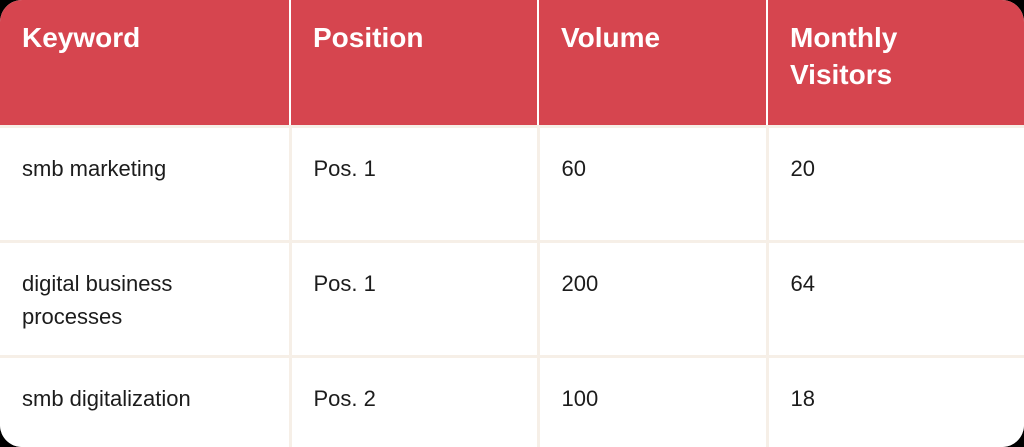 The width and height of the screenshot is (1024, 447). Describe the element at coordinates (146, 298) in the screenshot. I see `cell-keyword: digital business processes` at that location.